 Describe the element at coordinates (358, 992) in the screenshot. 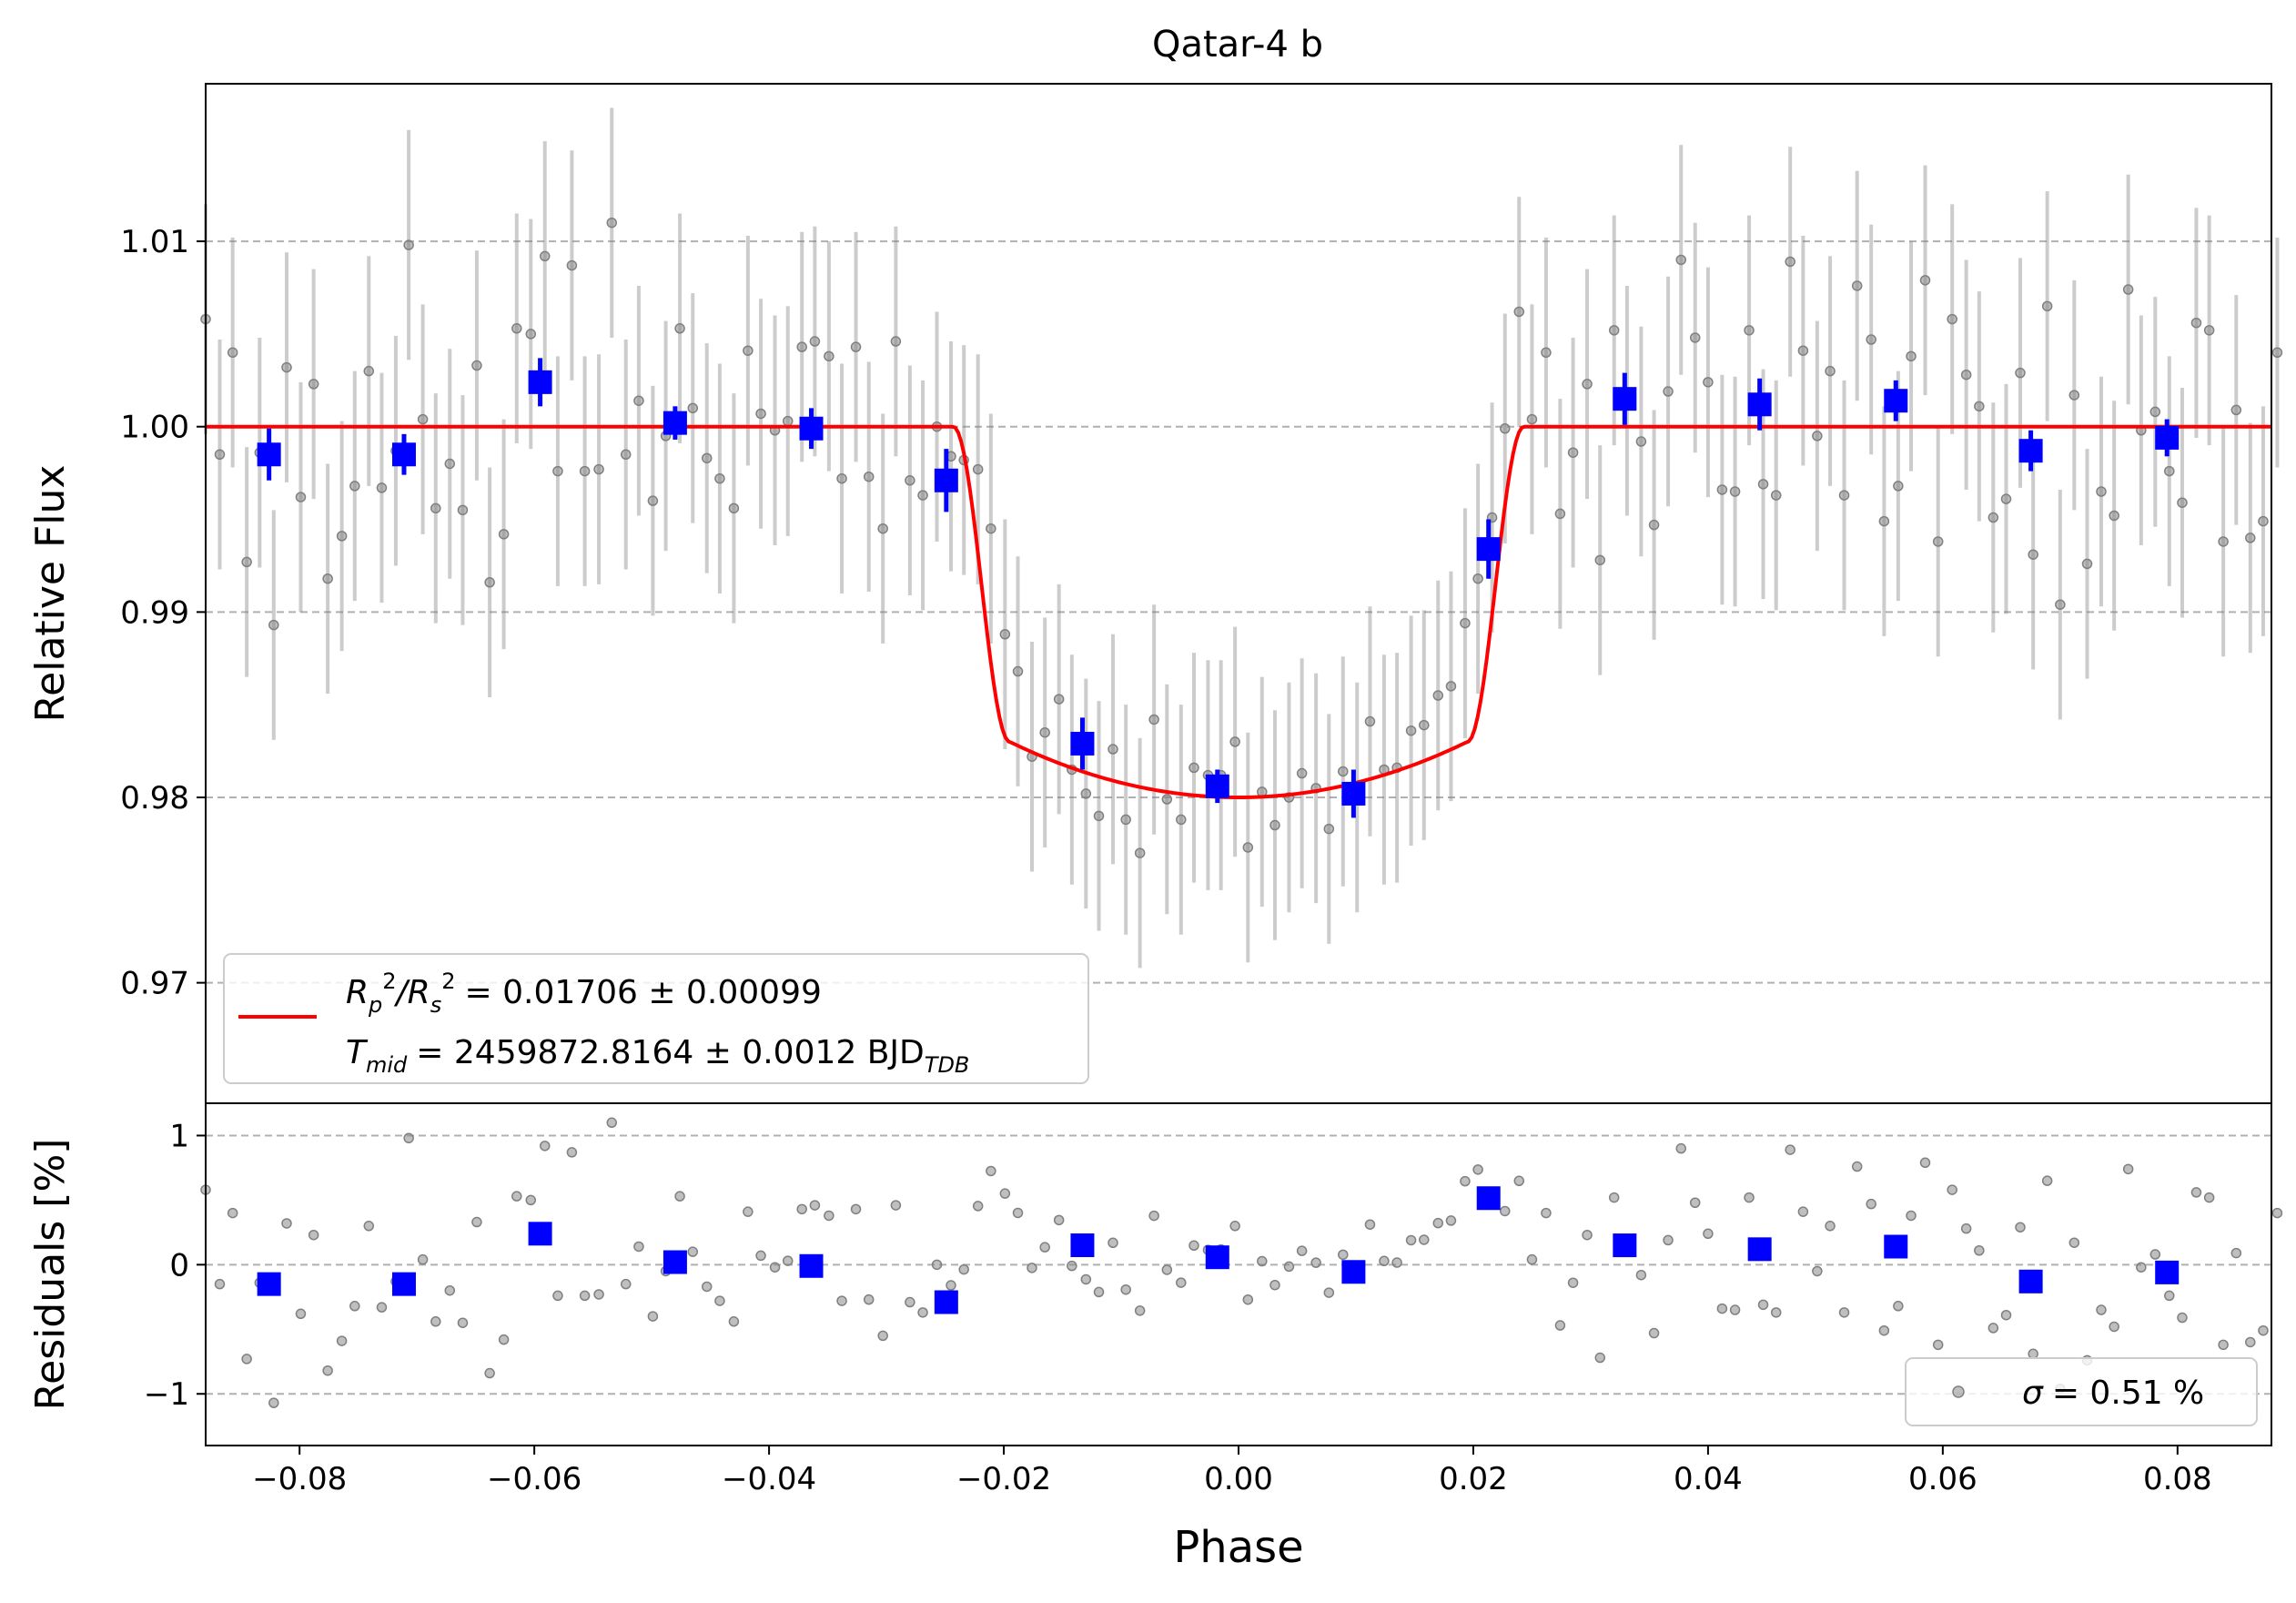

I see `legend-rp-symbol: R` at that location.